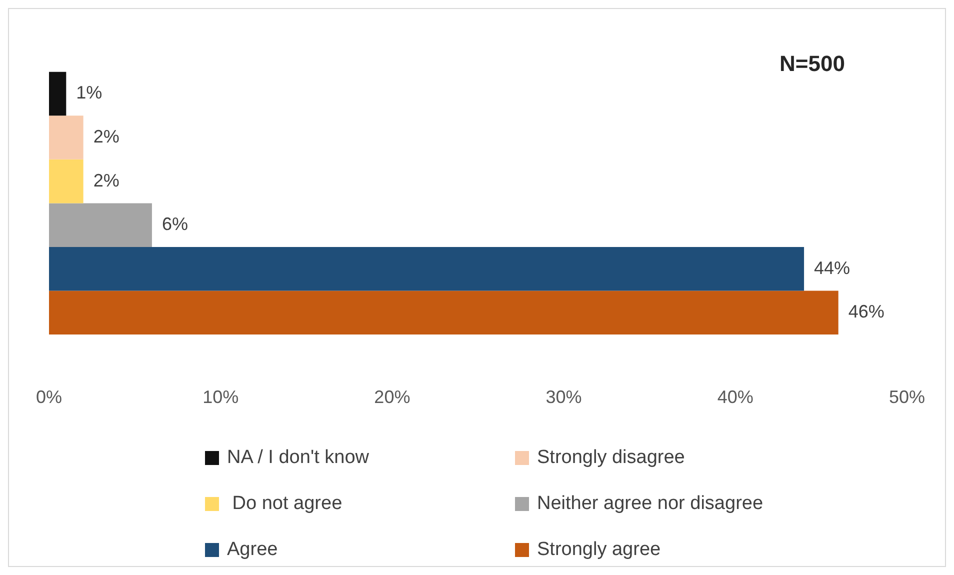 The image size is (954, 575). Describe the element at coordinates (599, 550) in the screenshot. I see `legend-label: Strongly agree` at that location.